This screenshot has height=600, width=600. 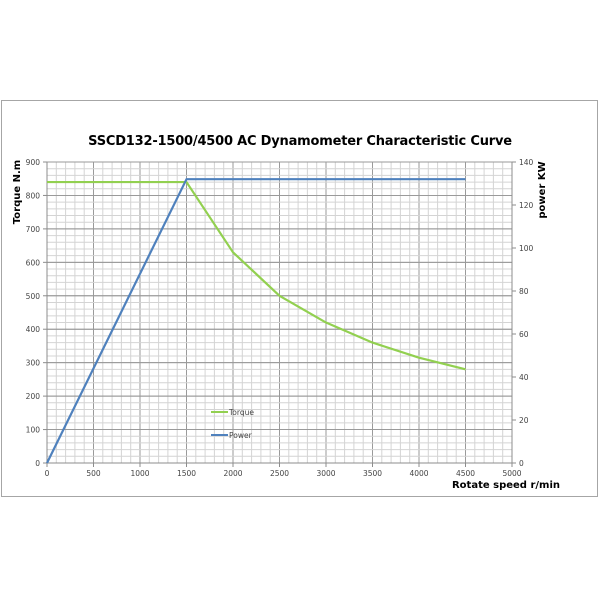 What do you see at coordinates (511, 473) in the screenshot?
I see `x-tick-label: 5000` at bounding box center [511, 473].